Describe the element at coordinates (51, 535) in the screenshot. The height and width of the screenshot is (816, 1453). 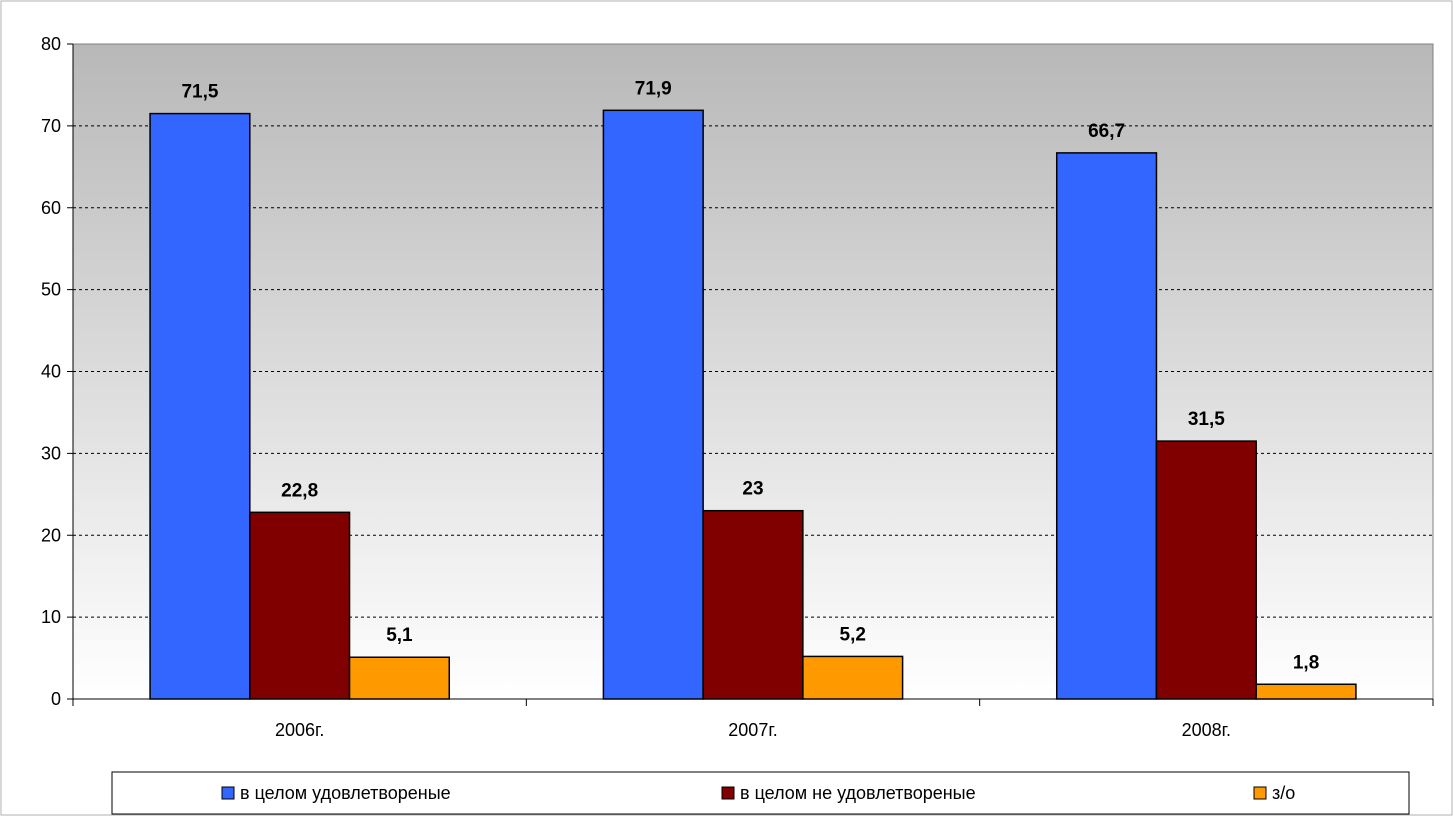
I see `y-tick-label: 20` at that location.